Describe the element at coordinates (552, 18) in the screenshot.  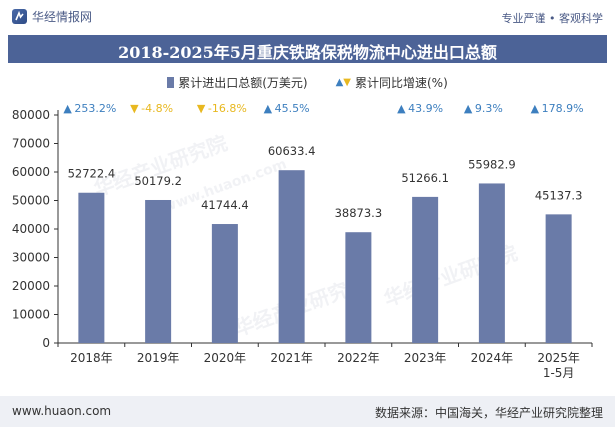
I see `brand-tagline: 专业严谨 • 客观科学` at that location.